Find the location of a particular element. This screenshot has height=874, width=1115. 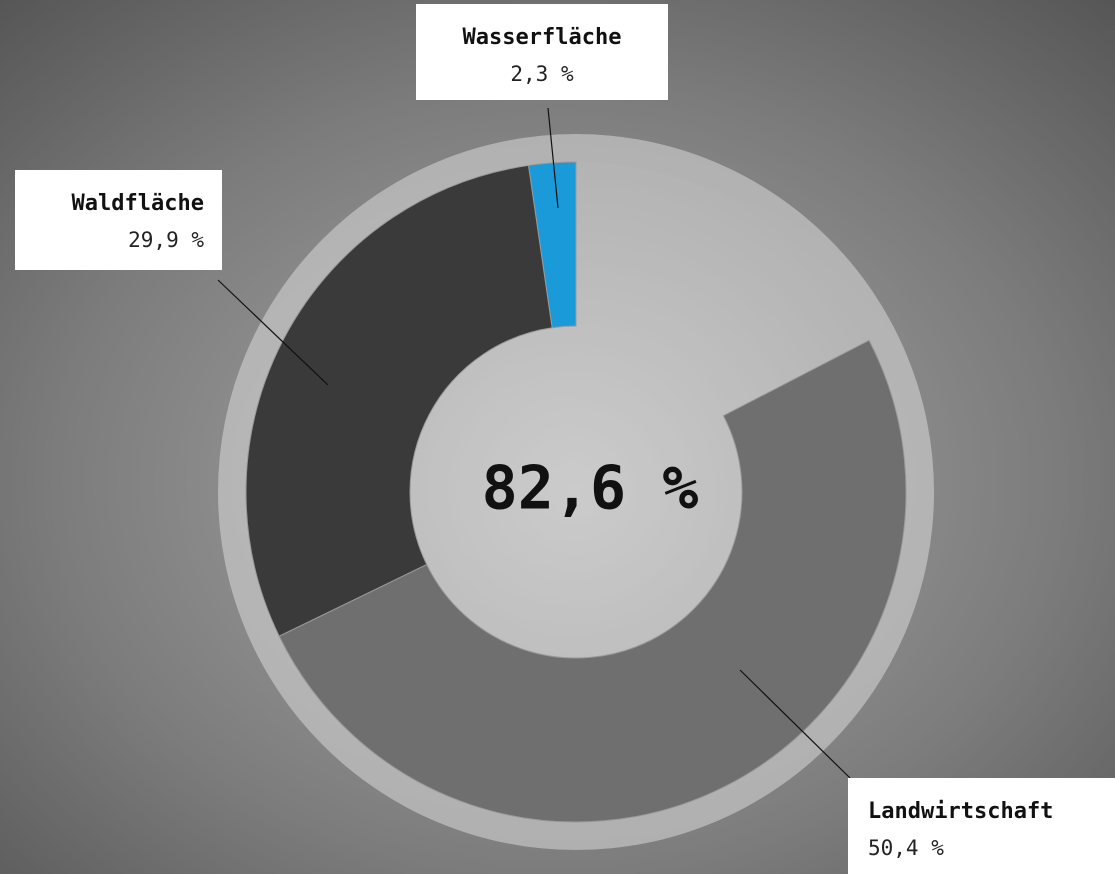

label-value: 2,3 % is located at coordinates (542, 74).